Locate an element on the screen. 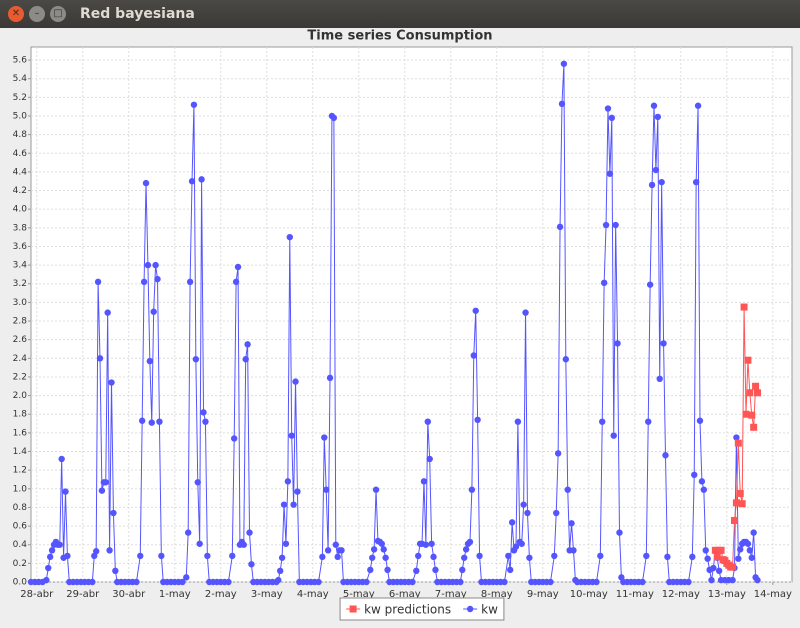 The height and width of the screenshot is (628, 800). y-tick-label: 0.8 is located at coordinates (20, 508).